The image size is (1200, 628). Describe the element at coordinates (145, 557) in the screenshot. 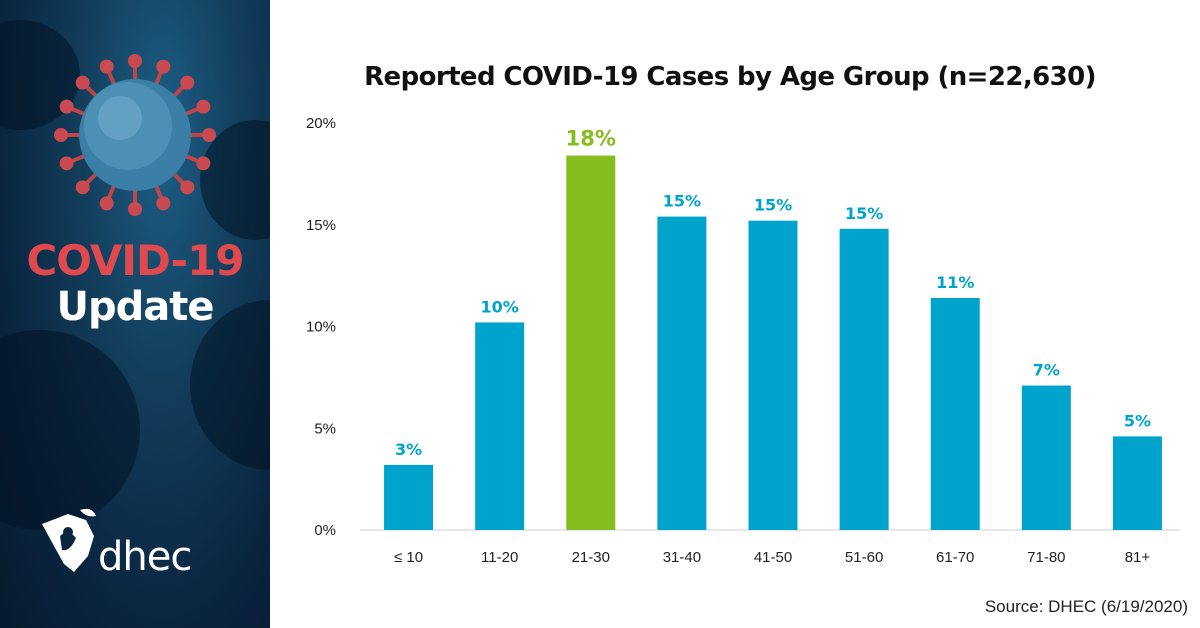

I see `dhec-logo-text: dhec` at that location.